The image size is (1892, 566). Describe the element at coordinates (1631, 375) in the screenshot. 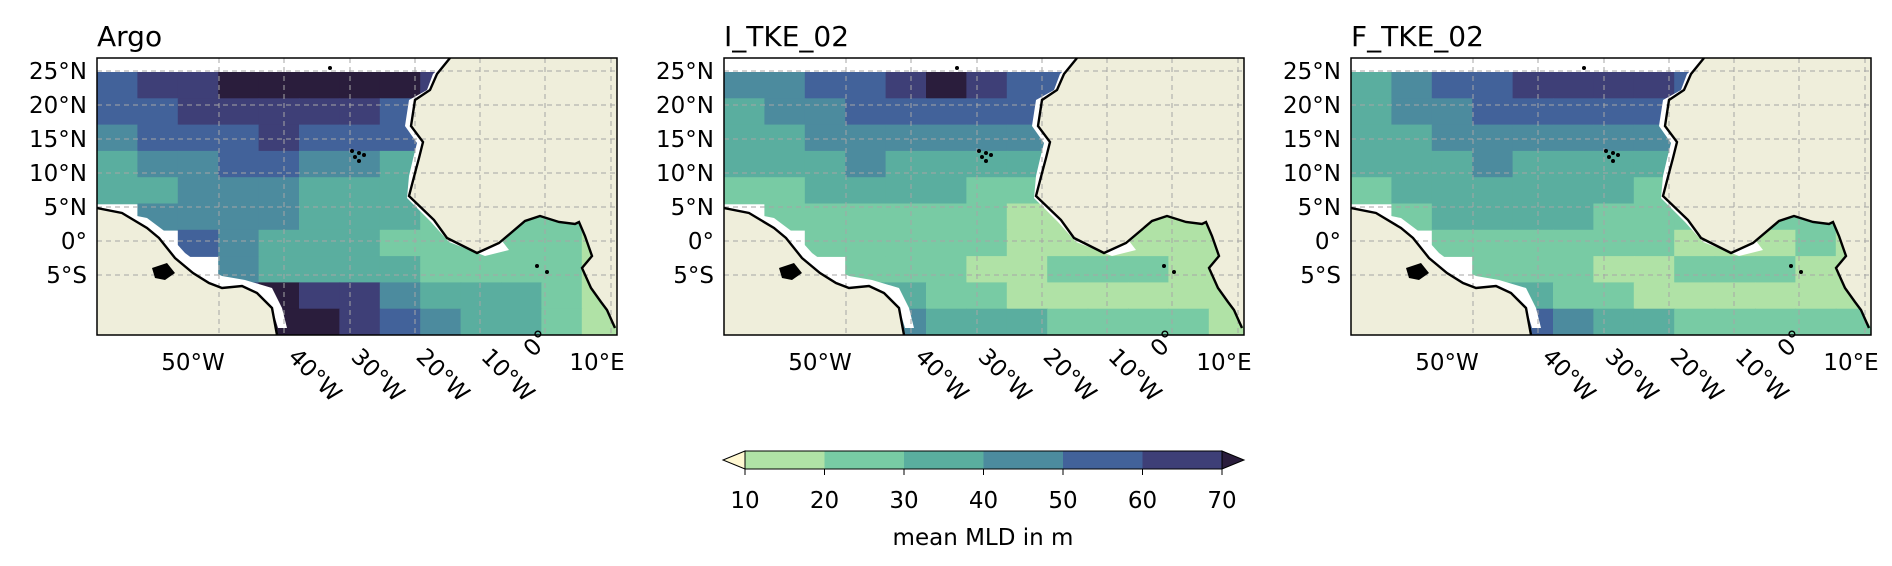

I see `lon-tick-label: 30°W` at that location.